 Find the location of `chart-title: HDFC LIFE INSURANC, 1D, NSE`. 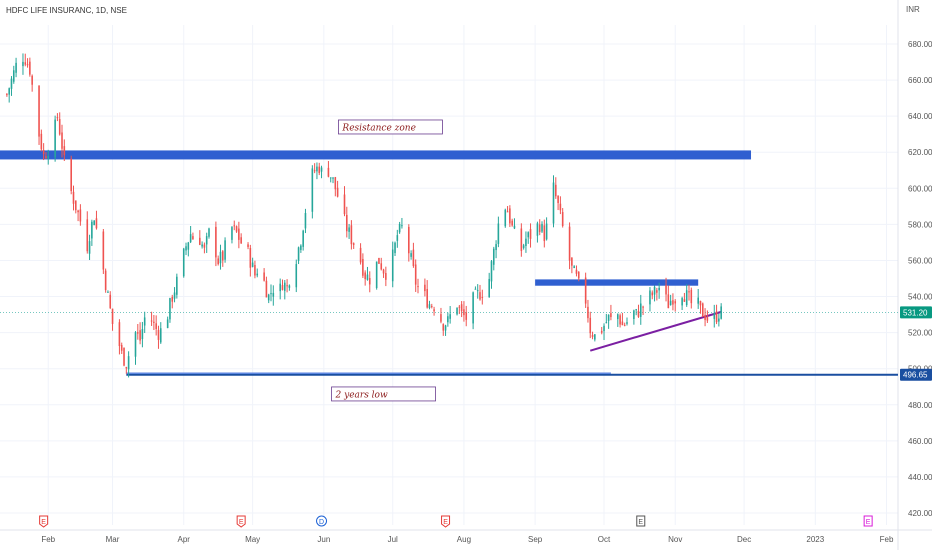

chart-title: HDFC LIFE INSURANC, 1D, NSE is located at coordinates (66, 10).